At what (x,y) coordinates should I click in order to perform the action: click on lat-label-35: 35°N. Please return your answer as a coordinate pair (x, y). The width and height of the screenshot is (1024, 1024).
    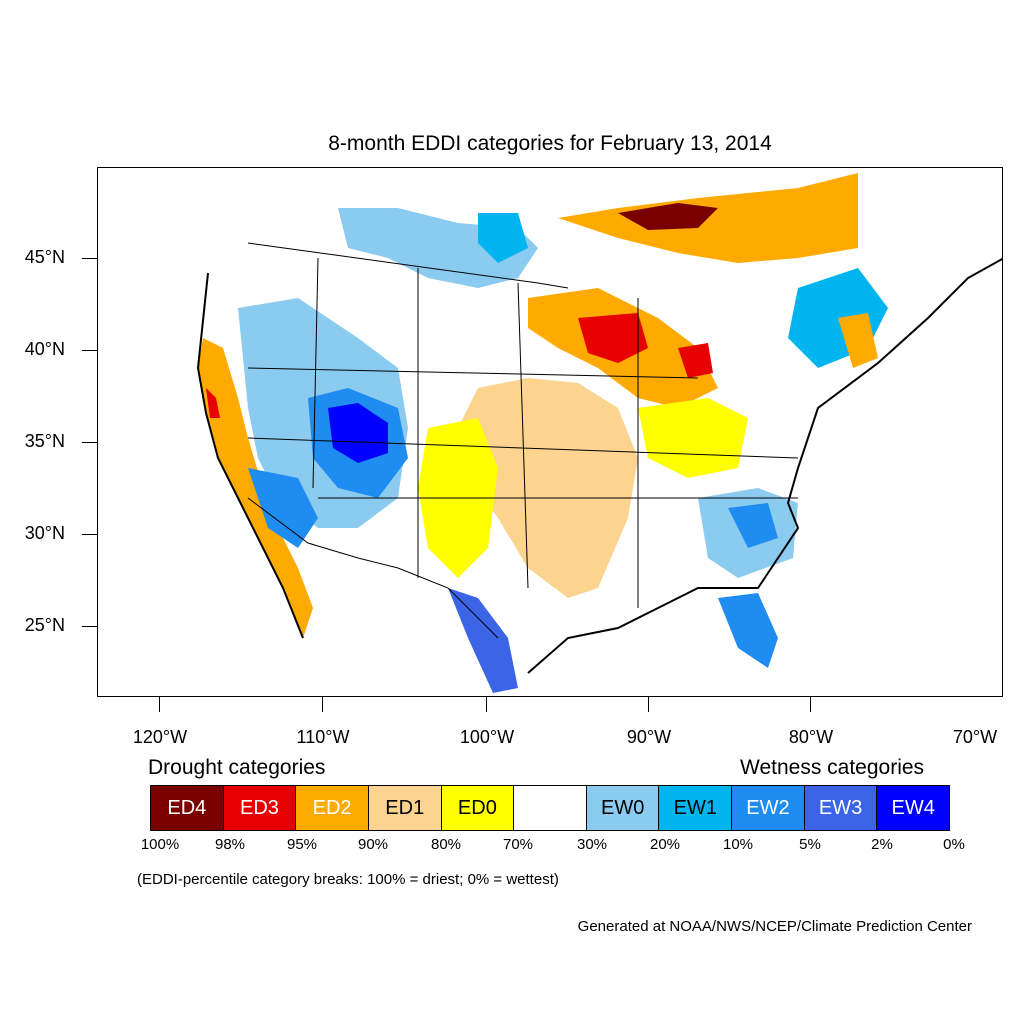
    Looking at the image, I should click on (44, 441).